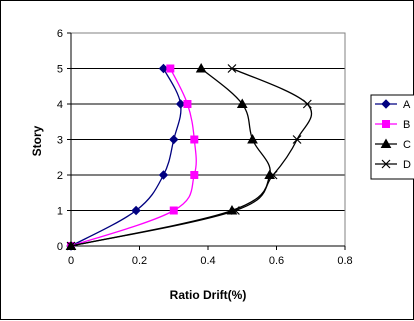  What do you see at coordinates (60, 141) in the screenshot?
I see `y-tick-label: 3` at bounding box center [60, 141].